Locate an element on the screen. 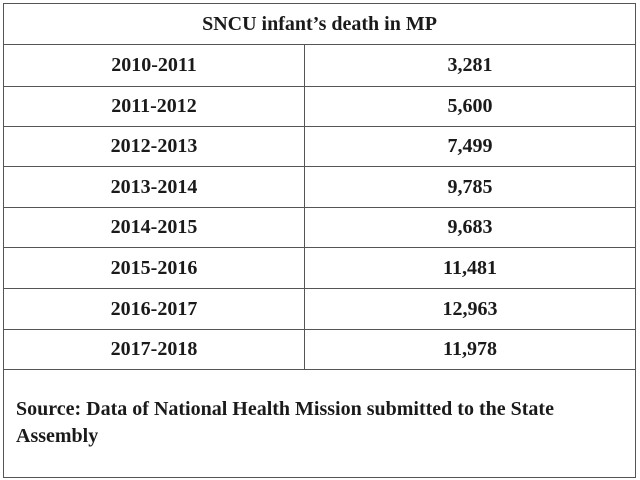 The width and height of the screenshot is (640, 480). year-cell: 2014-2015 is located at coordinates (154, 227).